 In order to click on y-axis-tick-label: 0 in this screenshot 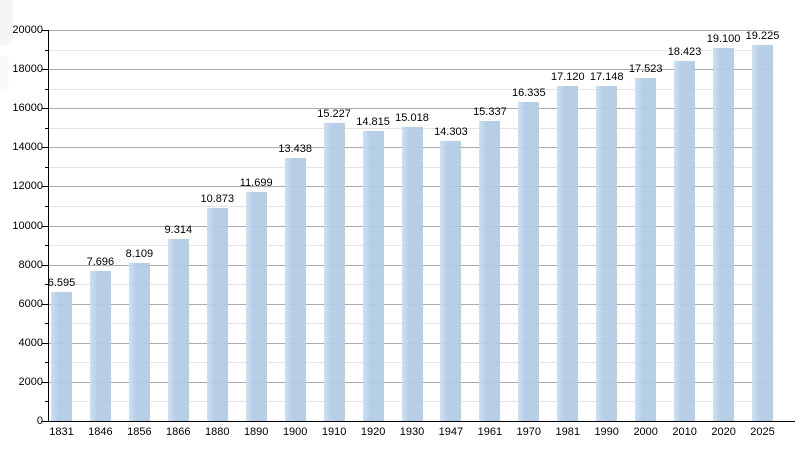, I will do `click(39, 421)`.